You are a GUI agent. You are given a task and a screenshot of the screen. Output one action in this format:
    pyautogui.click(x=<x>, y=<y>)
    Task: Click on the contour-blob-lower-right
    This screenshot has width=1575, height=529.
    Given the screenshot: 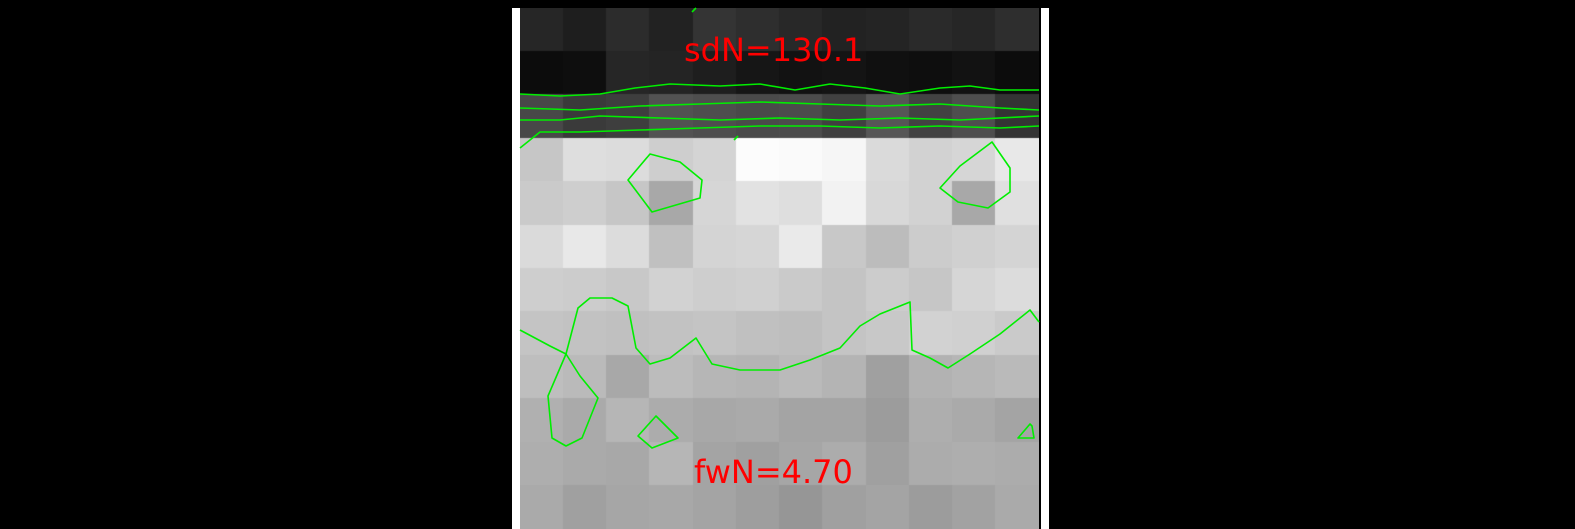 What is the action you would take?
    pyautogui.click(x=1026, y=431)
    